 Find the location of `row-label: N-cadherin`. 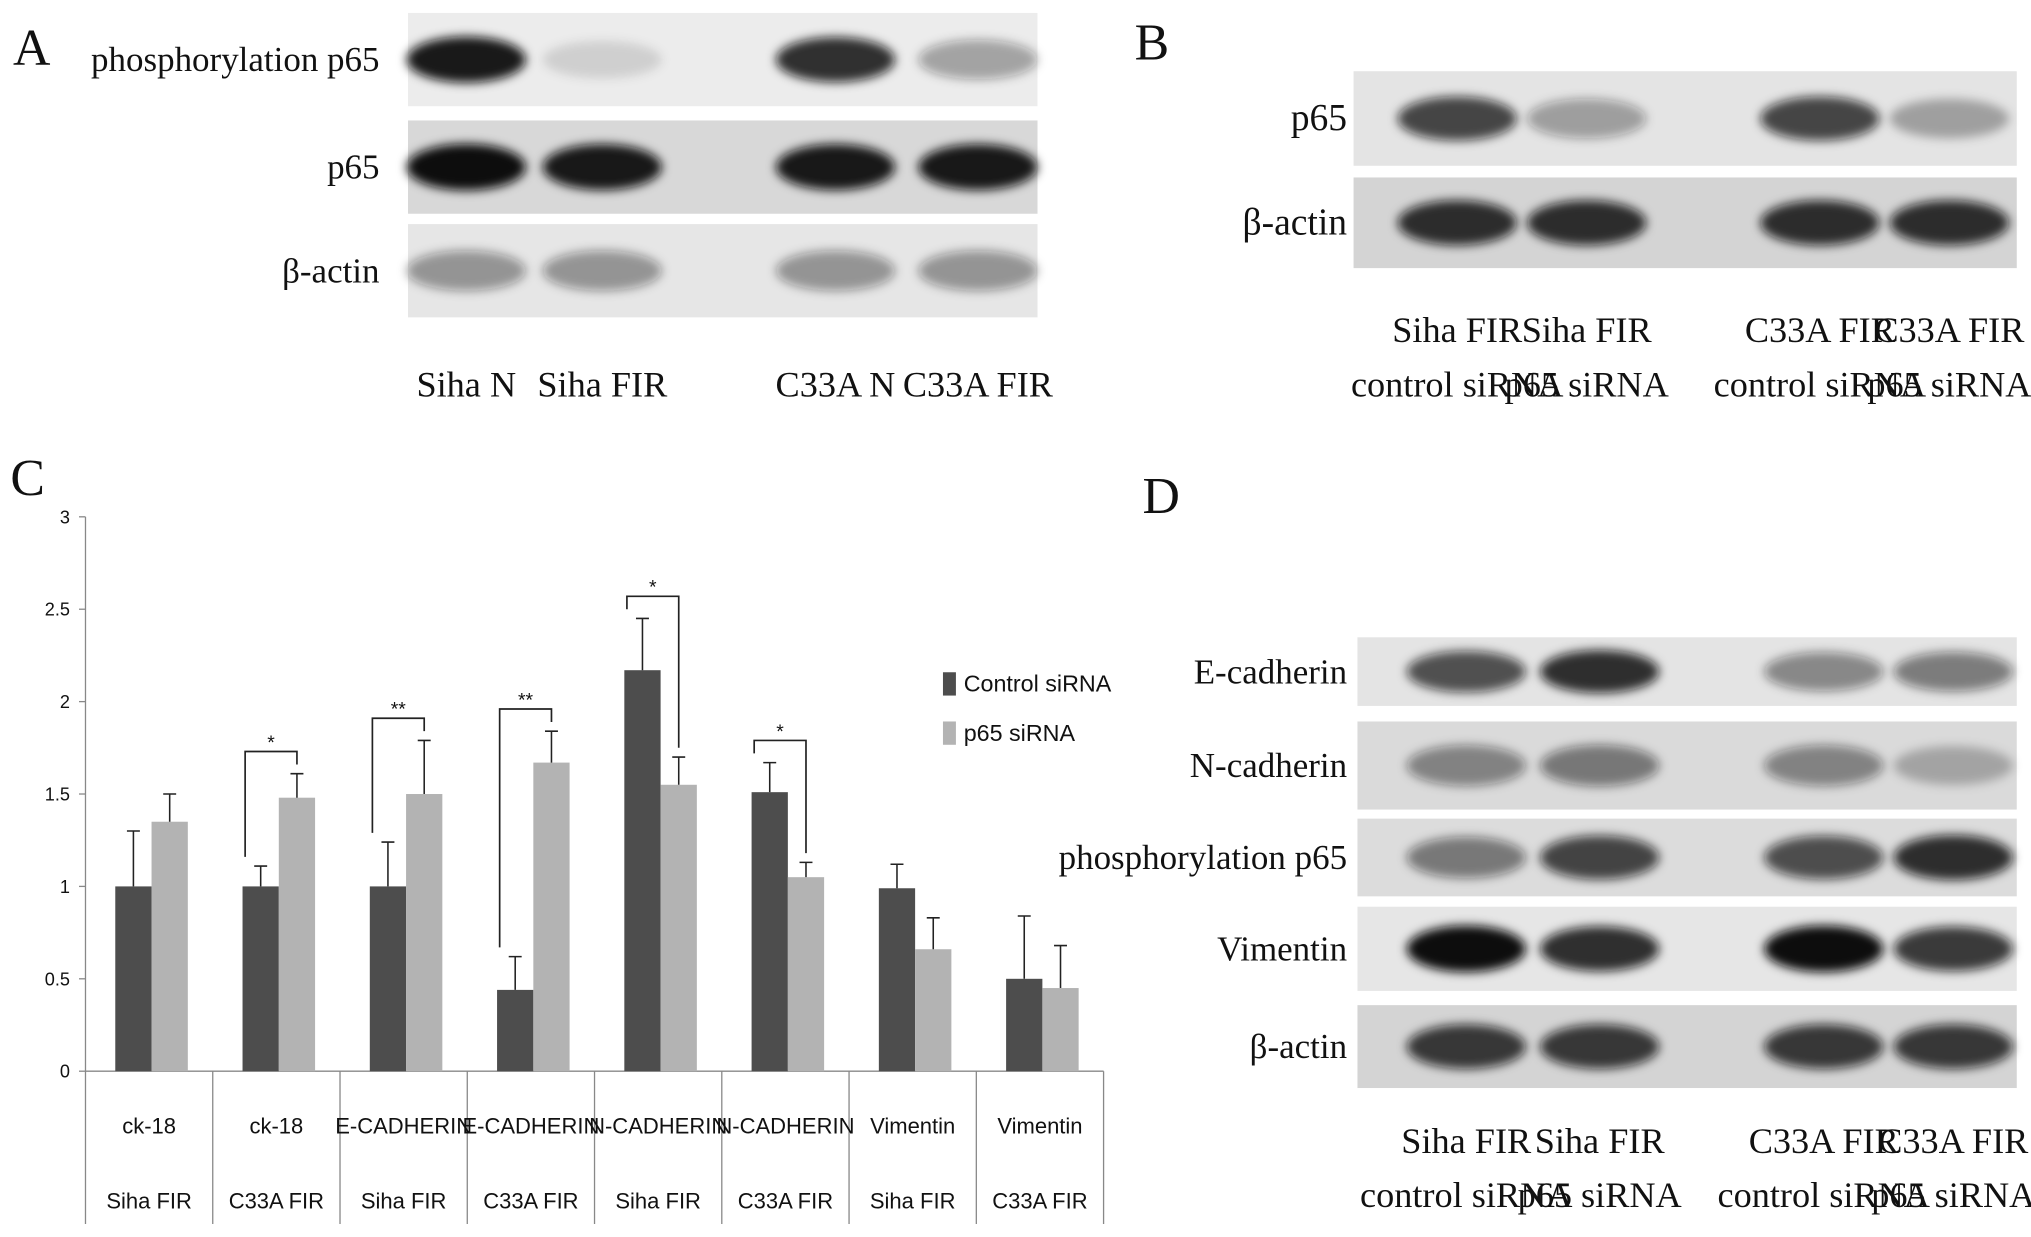

row-label: N-cadherin is located at coordinates (1268, 765).